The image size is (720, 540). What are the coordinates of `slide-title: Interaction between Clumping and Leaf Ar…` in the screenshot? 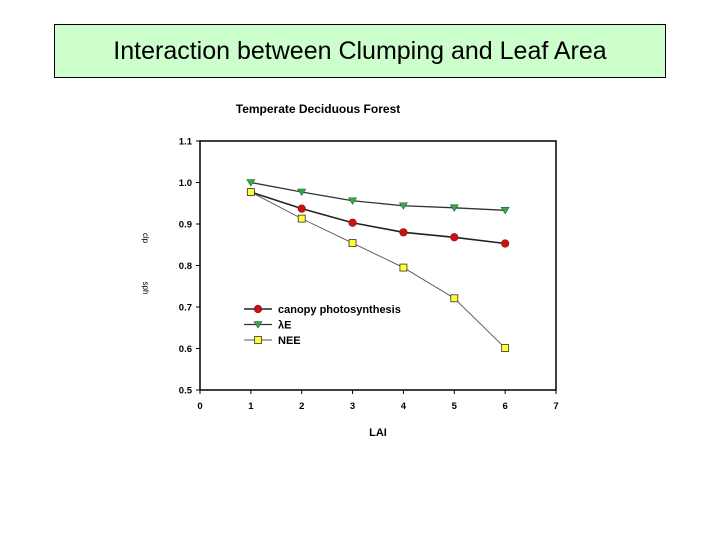 It's located at (360, 50).